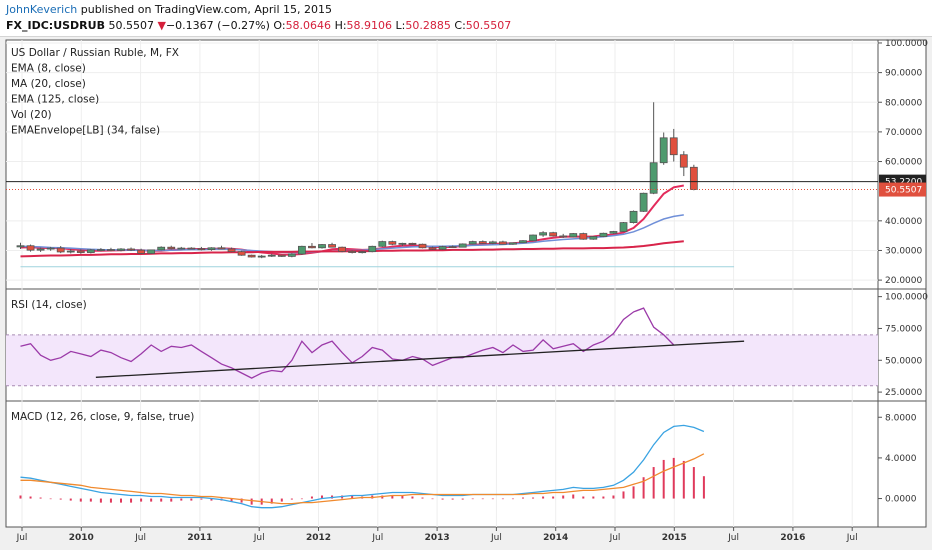  Describe the element at coordinates (318, 538) in the screenshot. I see `x-tick-label: 2012` at that location.